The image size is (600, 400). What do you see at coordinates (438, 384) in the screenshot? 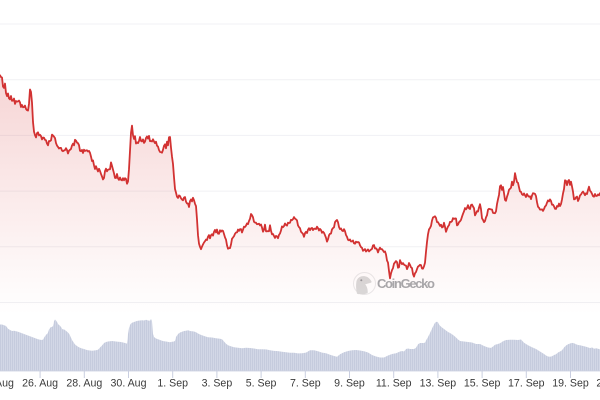
I see `svg-text: 13. Sep` at bounding box center [438, 384].